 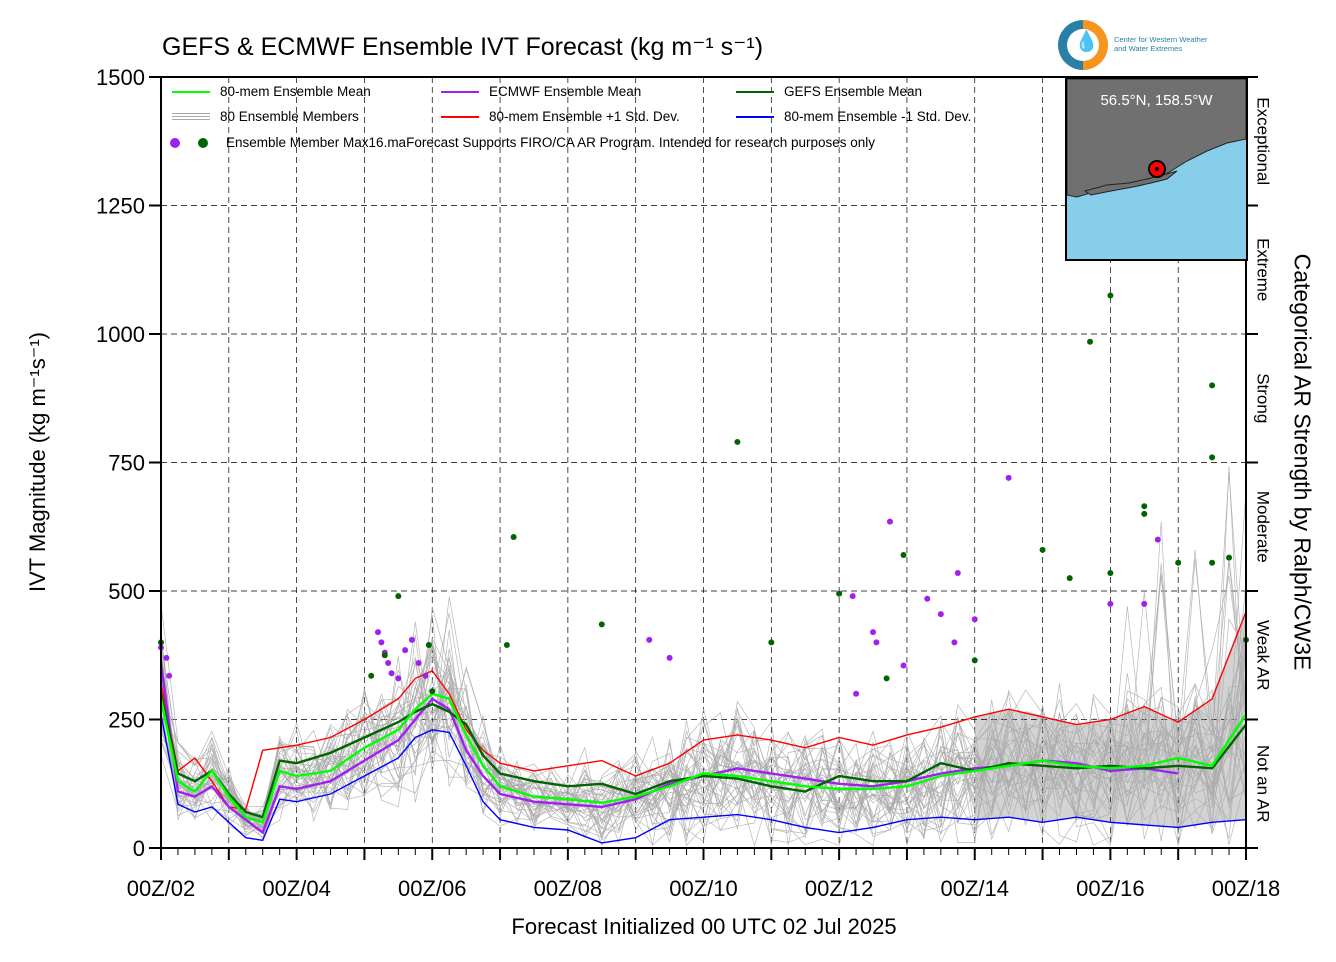 What do you see at coordinates (126, 591) in the screenshot?
I see `y-tick-label: 500` at bounding box center [126, 591].